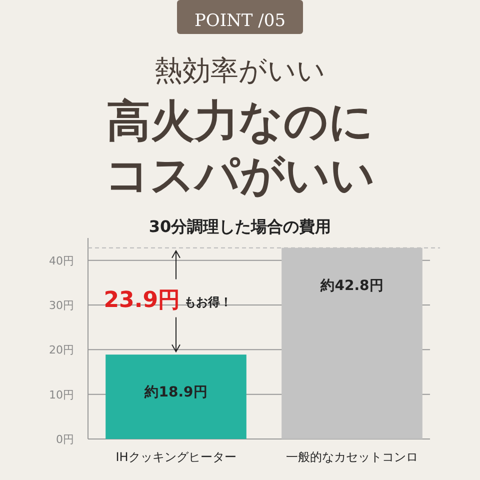 This screenshot has width=480, height=480. I want to click on y-tick-label: 20円, so click(61, 350).